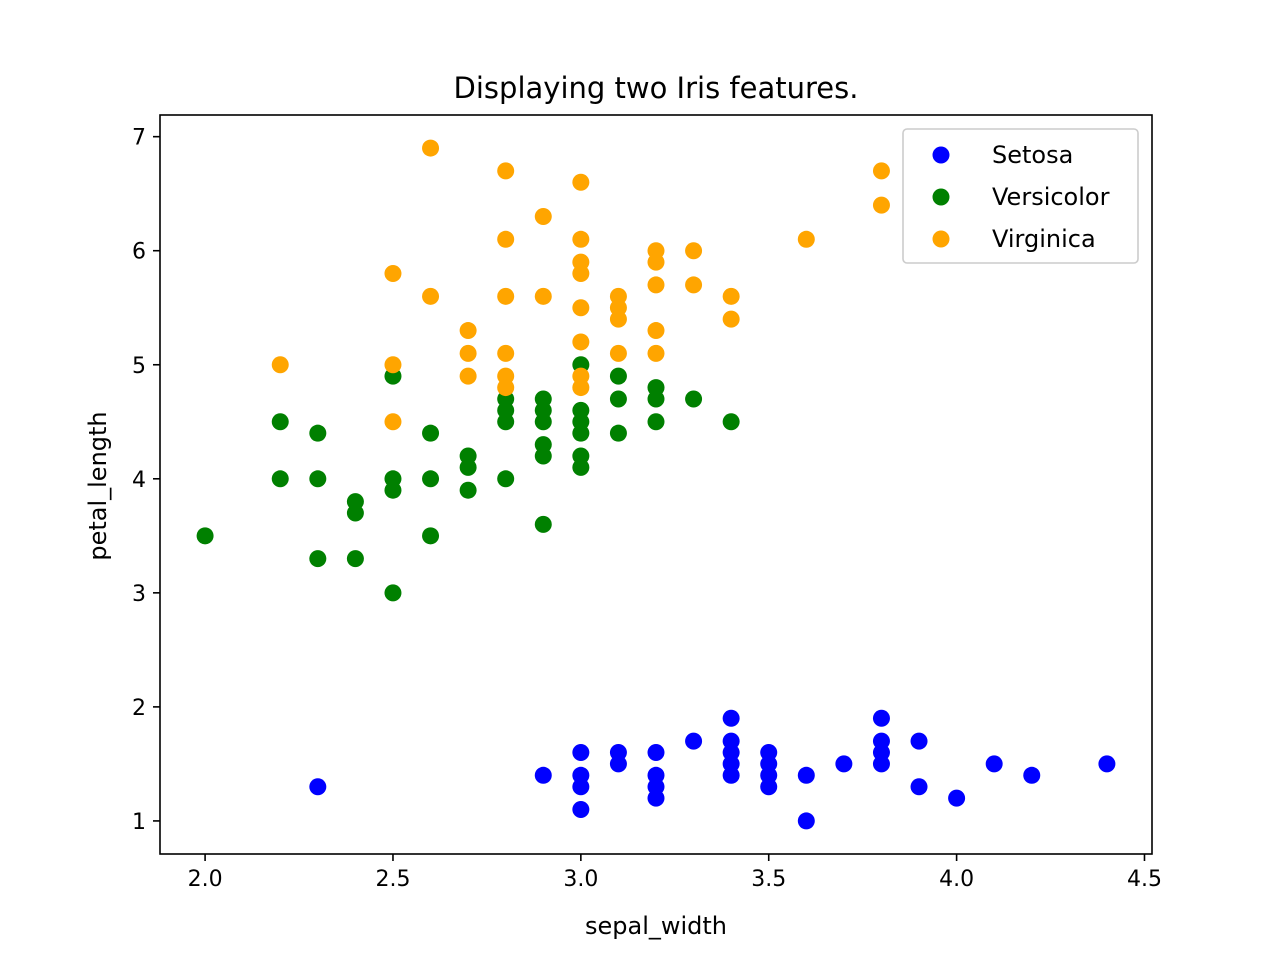 The height and width of the screenshot is (960, 1280). Describe the element at coordinates (675, 873) in the screenshot. I see `x-axis: 2.0 2.5 3.0 3.5 4.0 4.5` at that location.